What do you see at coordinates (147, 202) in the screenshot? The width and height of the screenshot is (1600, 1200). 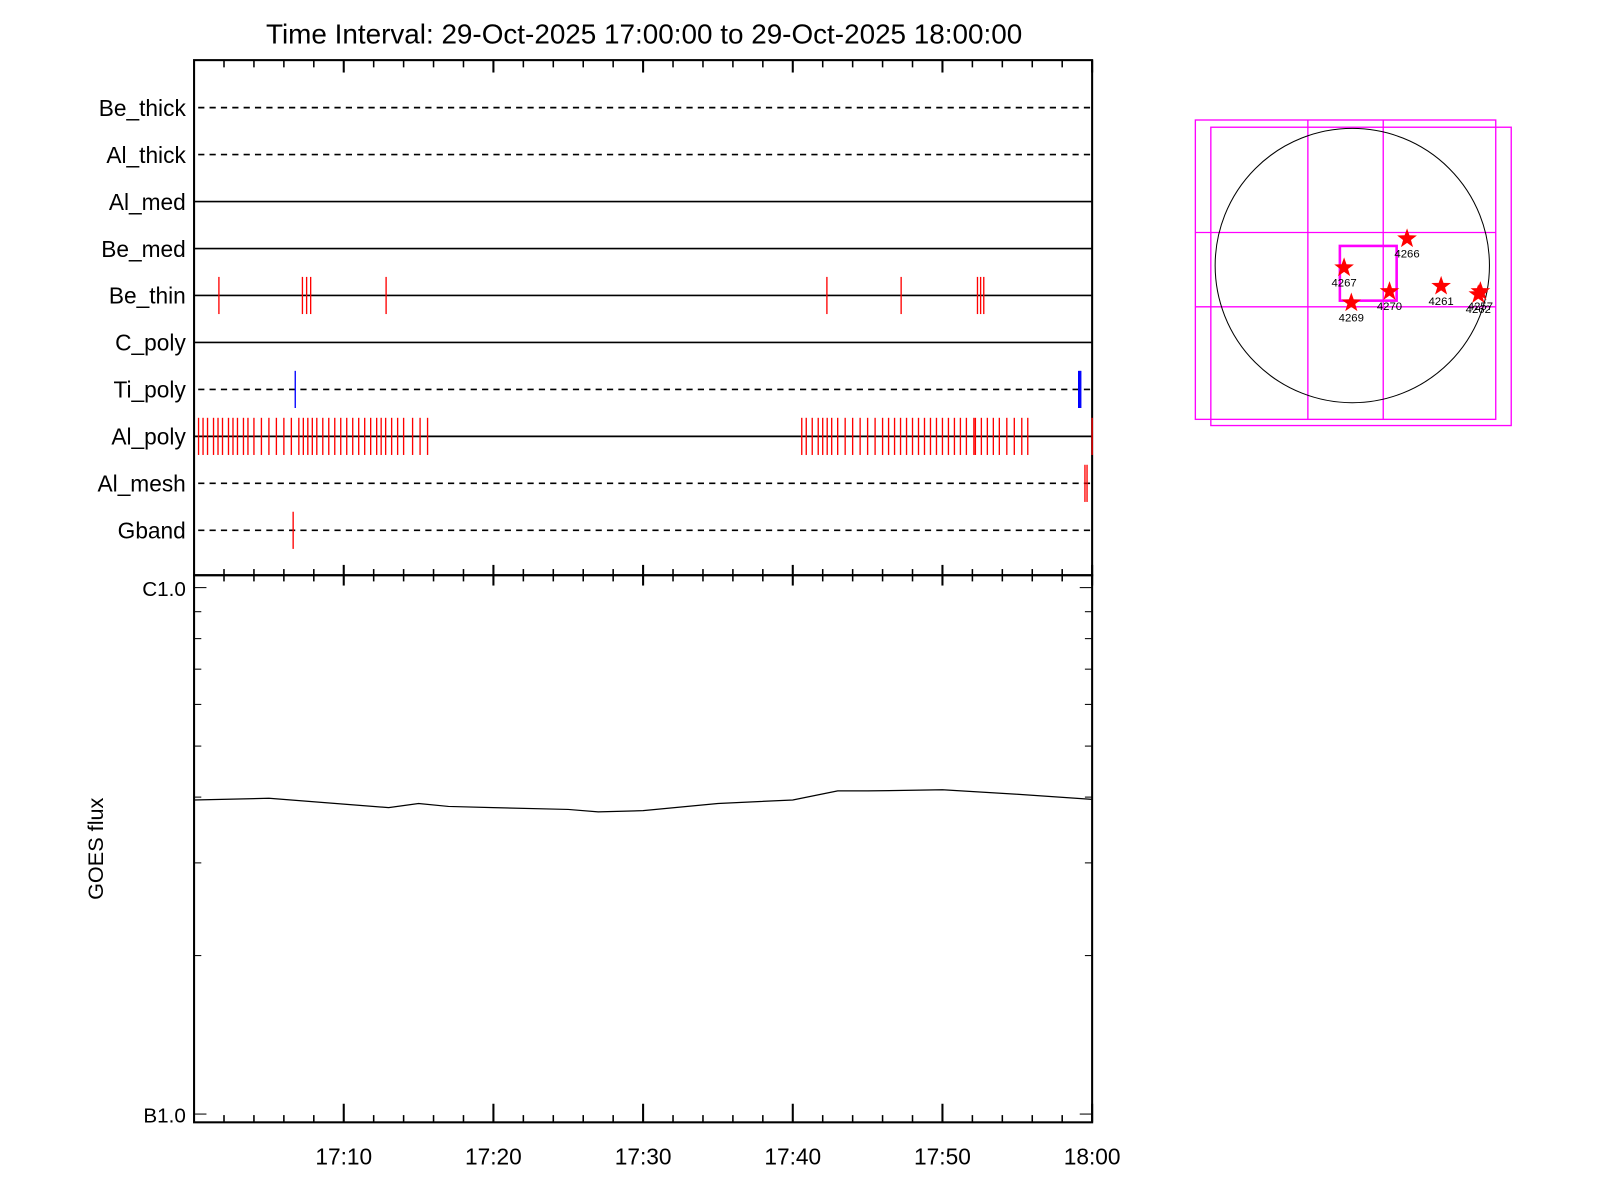 I see `filter-label: Al_med` at bounding box center [147, 202].